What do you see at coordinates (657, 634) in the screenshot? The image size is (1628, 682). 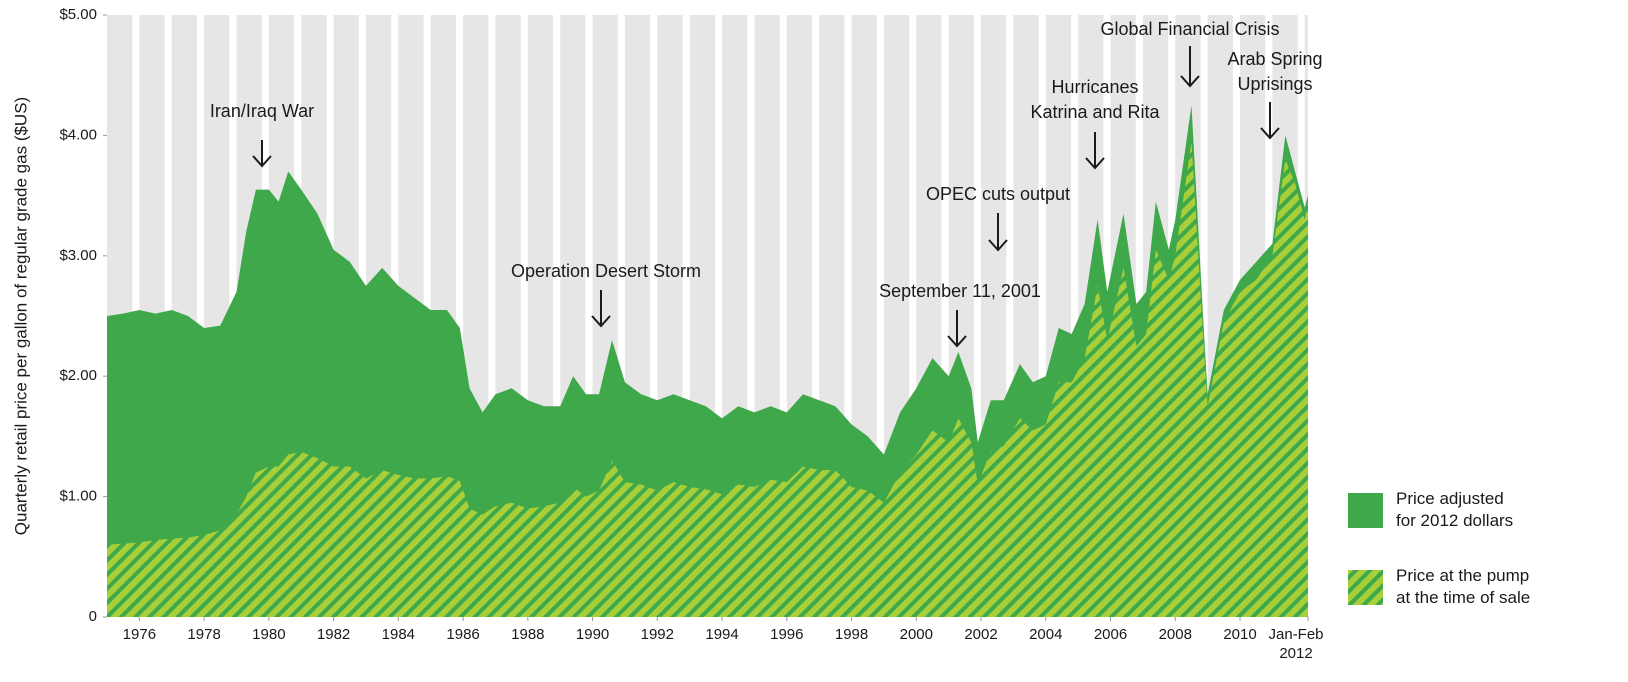 I see `x-tick-label: 1992` at bounding box center [657, 634].